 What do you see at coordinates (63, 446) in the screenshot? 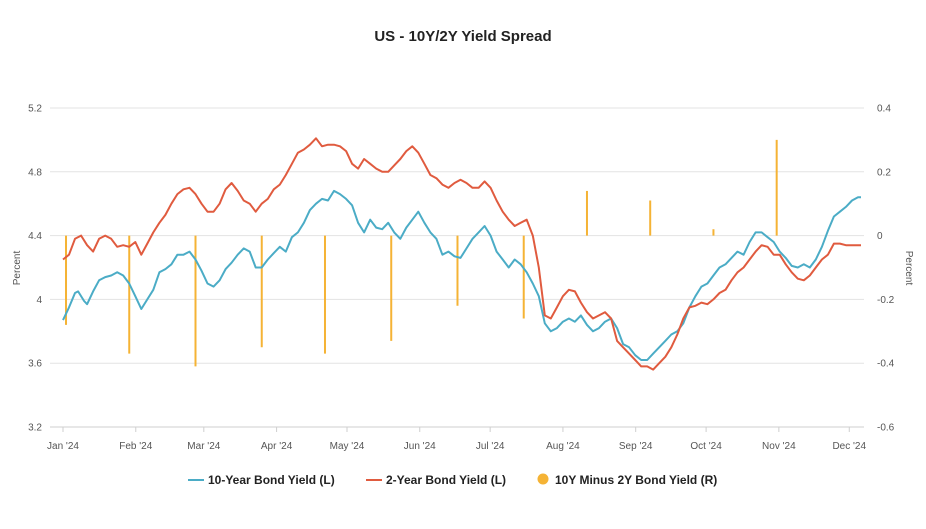
I see `x-tick-label: Jan '24` at bounding box center [63, 446].